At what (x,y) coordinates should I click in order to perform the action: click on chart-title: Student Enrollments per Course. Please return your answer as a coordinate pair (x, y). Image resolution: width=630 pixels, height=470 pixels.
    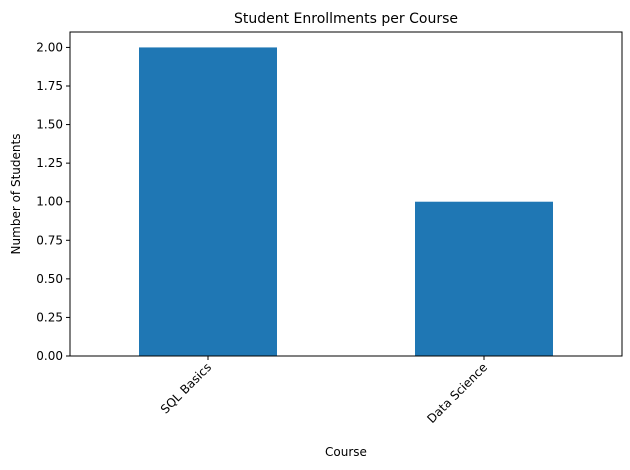
    Looking at the image, I should click on (346, 19).